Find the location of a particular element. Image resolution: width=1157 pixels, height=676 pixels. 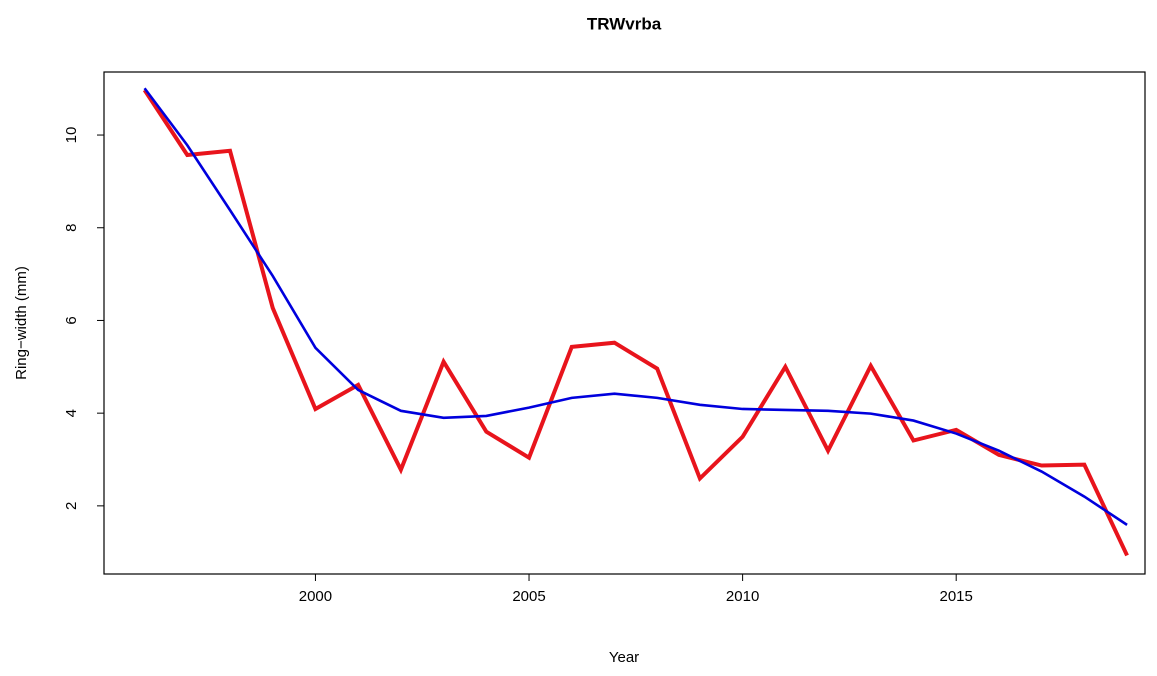

y-tick-label: 2 is located at coordinates (71, 506).